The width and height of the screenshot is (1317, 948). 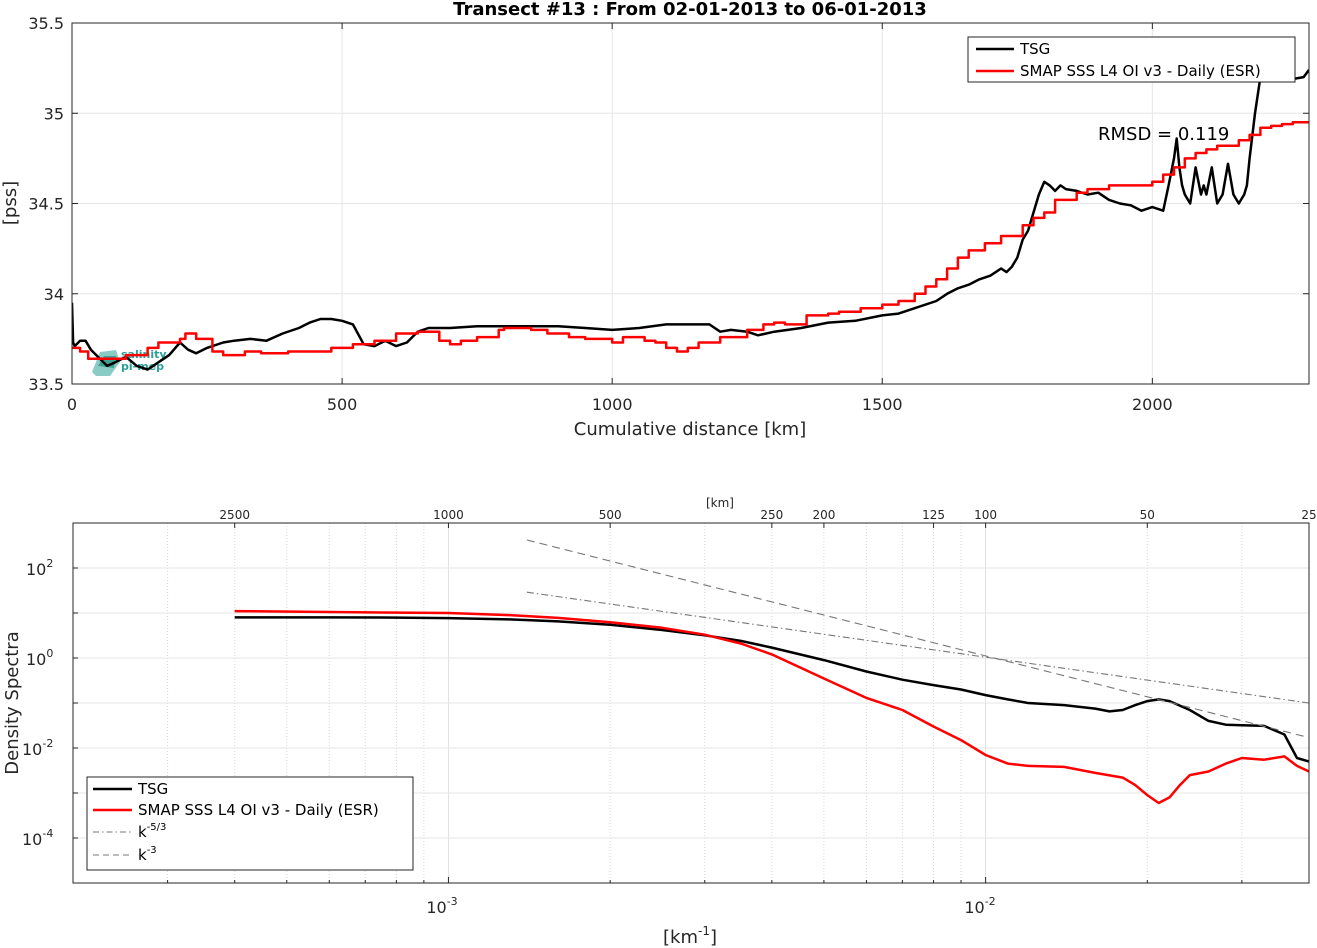 What do you see at coordinates (720, 503) in the screenshot?
I see `top-km-axis-label: [km]` at bounding box center [720, 503].